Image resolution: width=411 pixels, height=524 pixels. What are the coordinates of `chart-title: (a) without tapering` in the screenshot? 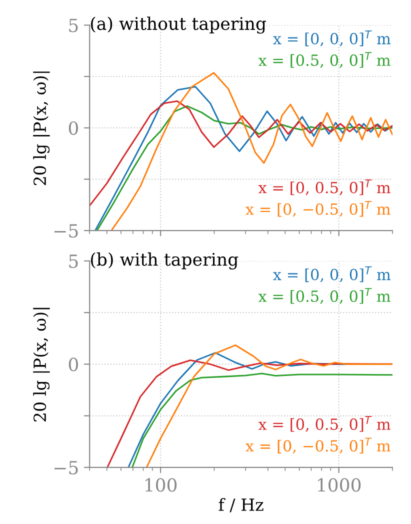 It's located at (178, 25).